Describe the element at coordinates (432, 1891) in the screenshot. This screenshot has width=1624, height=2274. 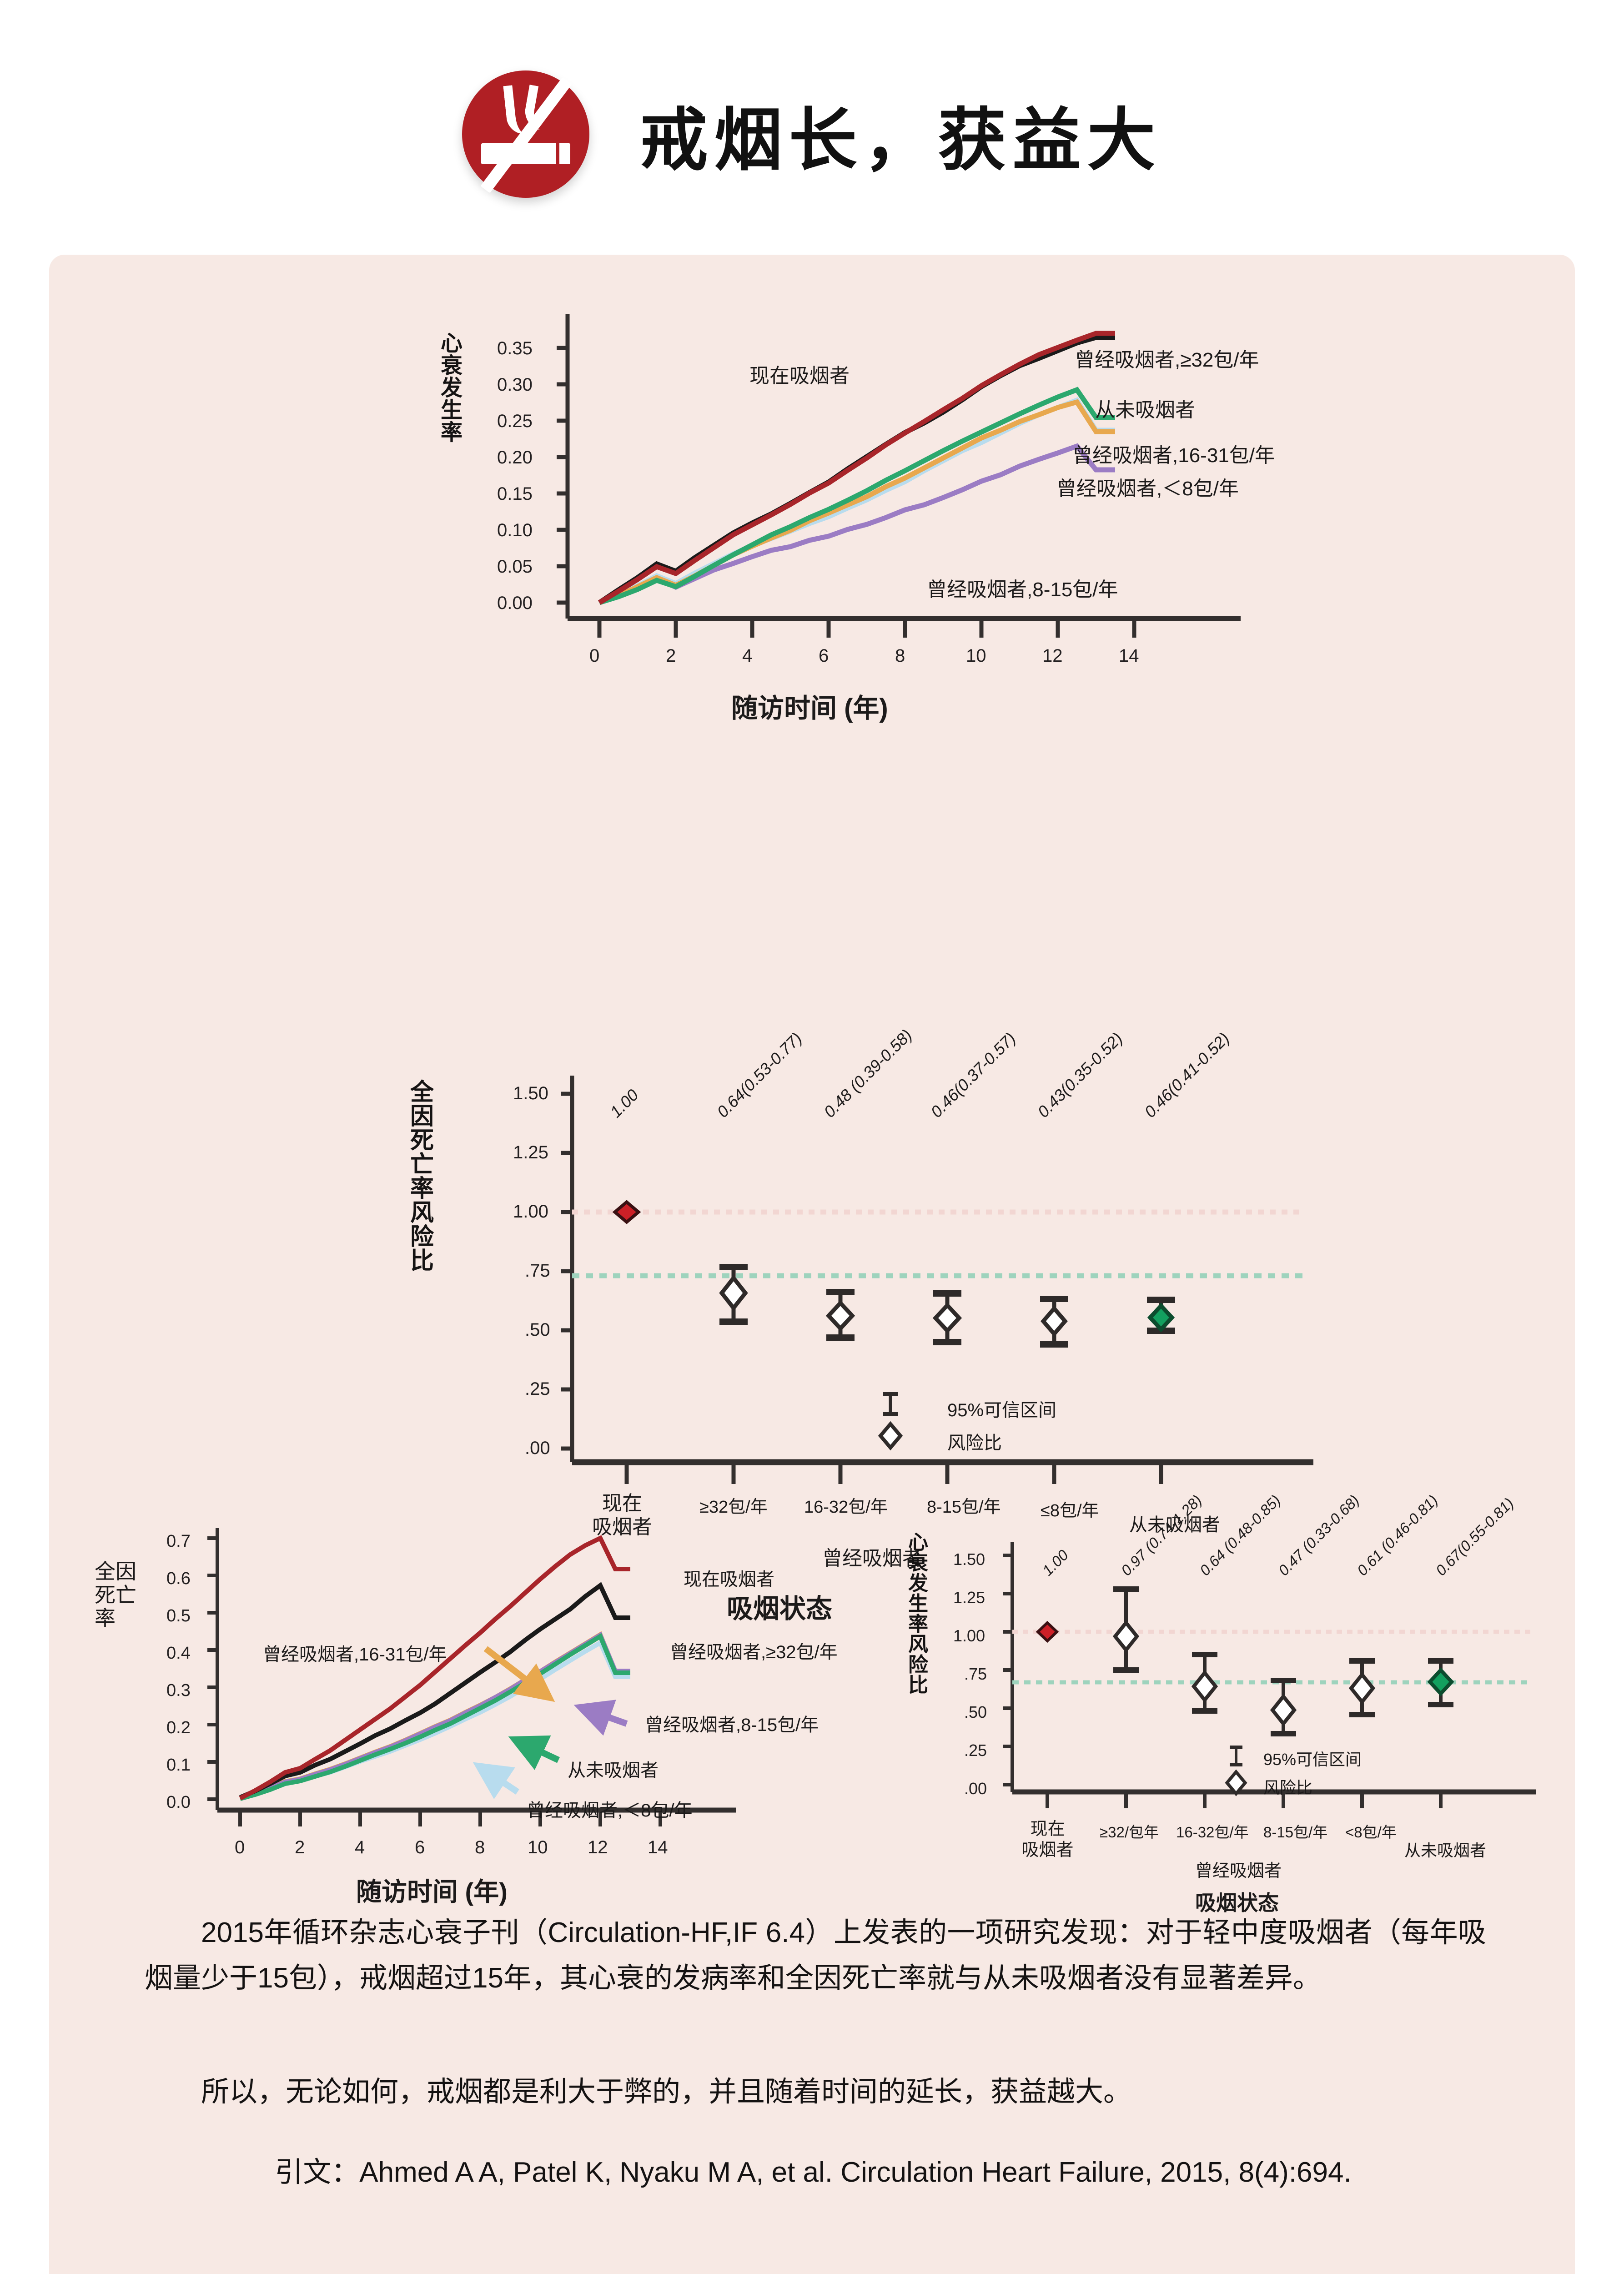
I see `chart3-x-axis-label: 随访时间 (年)` at that location.